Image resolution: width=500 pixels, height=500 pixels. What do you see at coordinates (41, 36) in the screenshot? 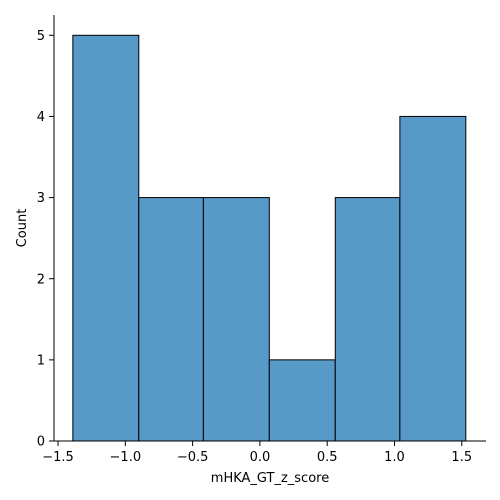
I see `y-tick-label-5: 5` at bounding box center [41, 36].